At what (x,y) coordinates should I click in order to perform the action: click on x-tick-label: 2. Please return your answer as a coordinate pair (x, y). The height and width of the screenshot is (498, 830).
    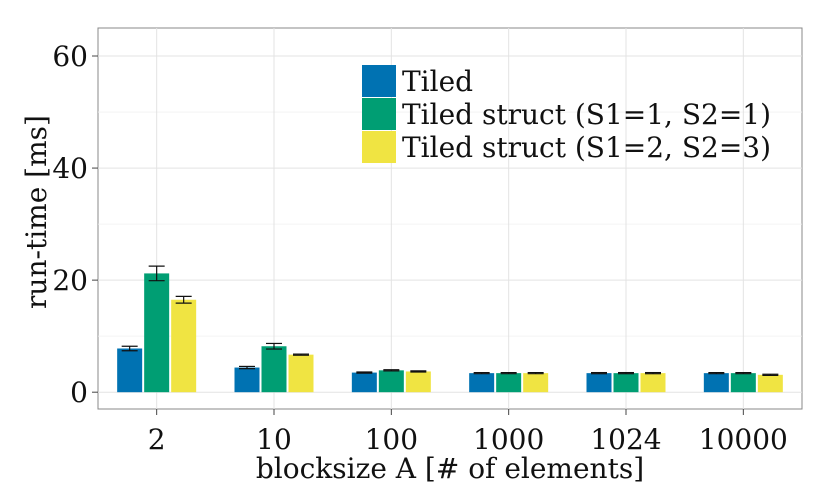
    Looking at the image, I should click on (157, 439).